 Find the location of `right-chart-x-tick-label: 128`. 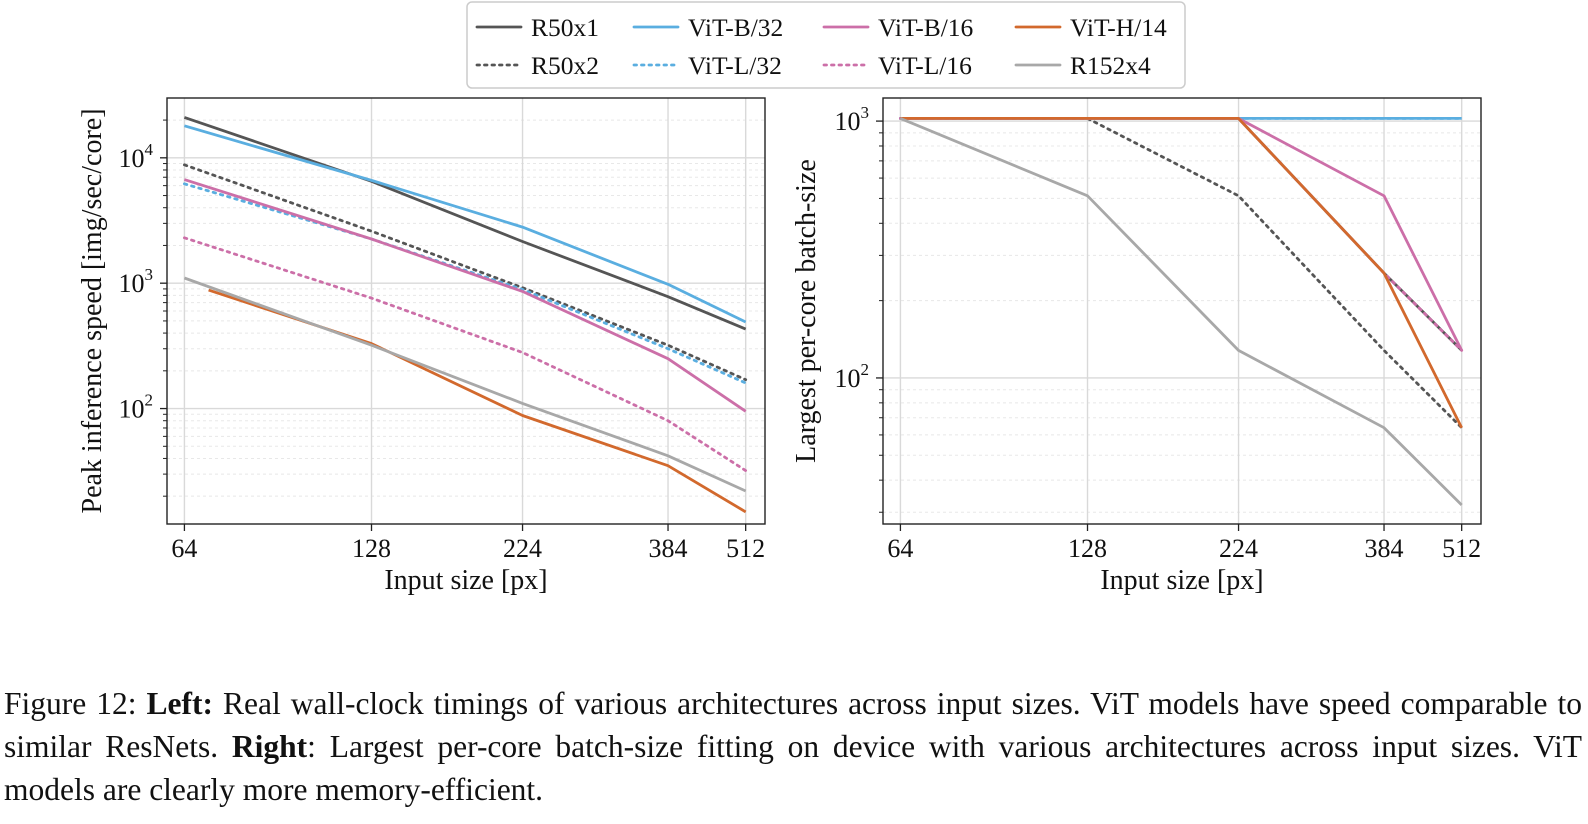

right-chart-x-tick-label: 128 is located at coordinates (1087, 548).